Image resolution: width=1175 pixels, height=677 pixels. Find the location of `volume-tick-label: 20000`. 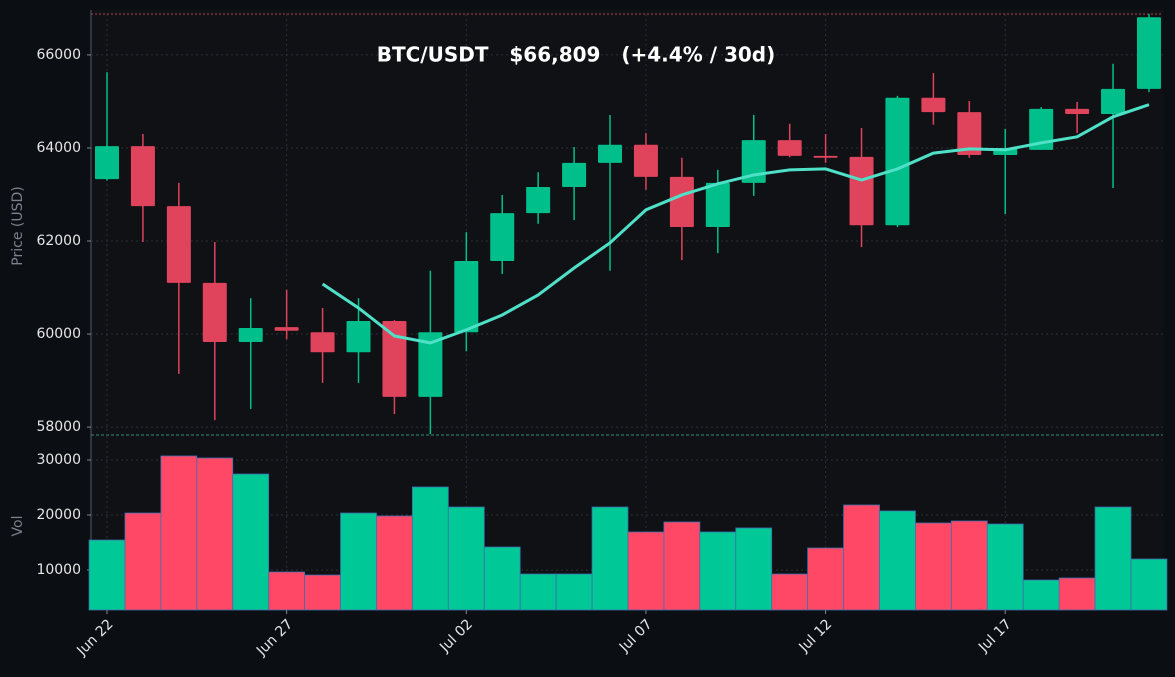

volume-tick-label: 20000 is located at coordinates (58, 515).